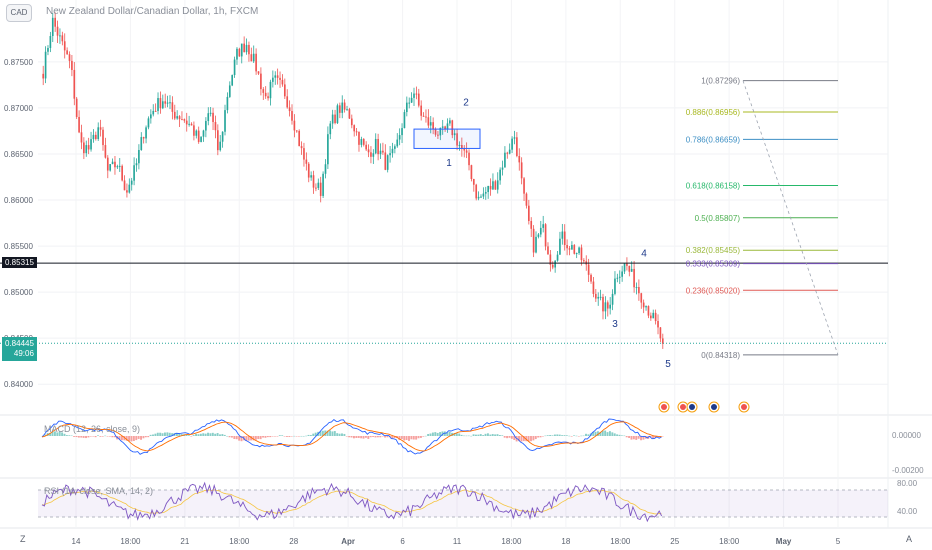 The width and height of the screenshot is (932, 550). Describe the element at coordinates (92, 429) in the screenshot. I see `macd-label: MACD (12, 26, close, 9)` at that location.